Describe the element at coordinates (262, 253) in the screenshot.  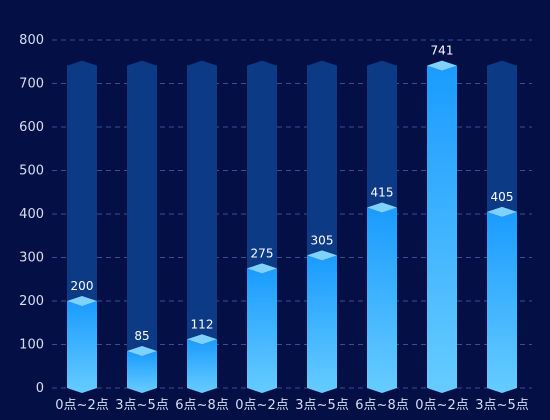
I see `data-label: 275` at that location.